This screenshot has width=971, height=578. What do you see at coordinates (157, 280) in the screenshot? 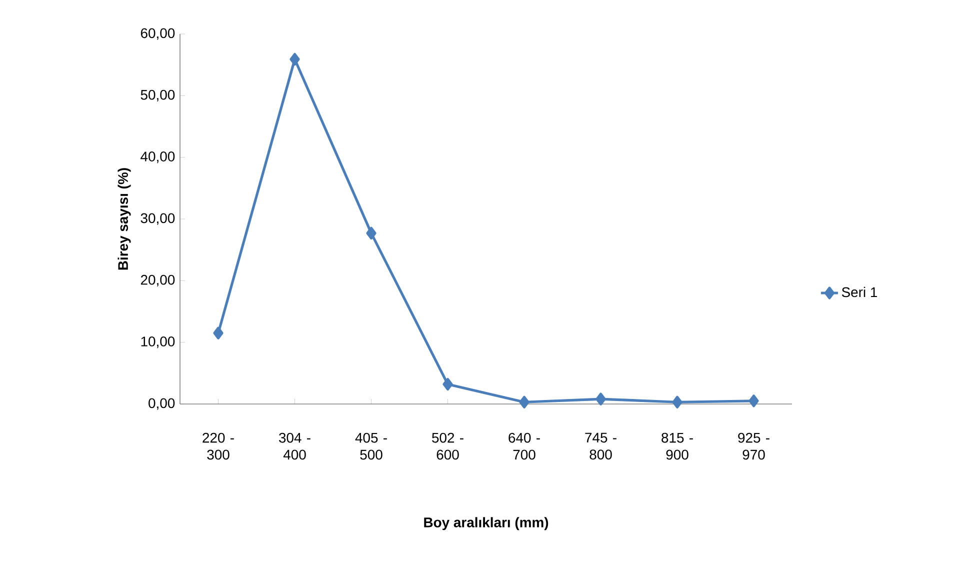
I see `y-tick-label: 20,00` at bounding box center [157, 280].